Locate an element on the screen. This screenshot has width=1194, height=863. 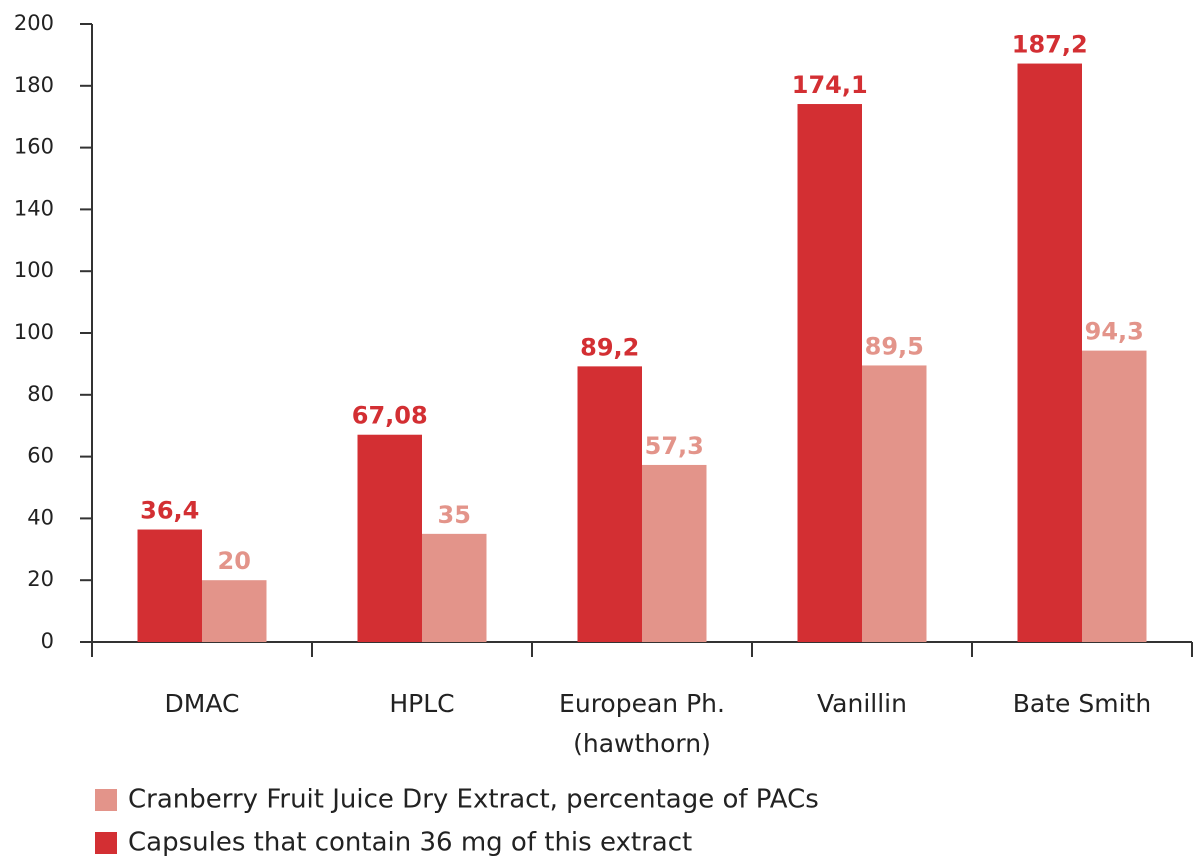
y-tick-label: 60 is located at coordinates (40, 456).